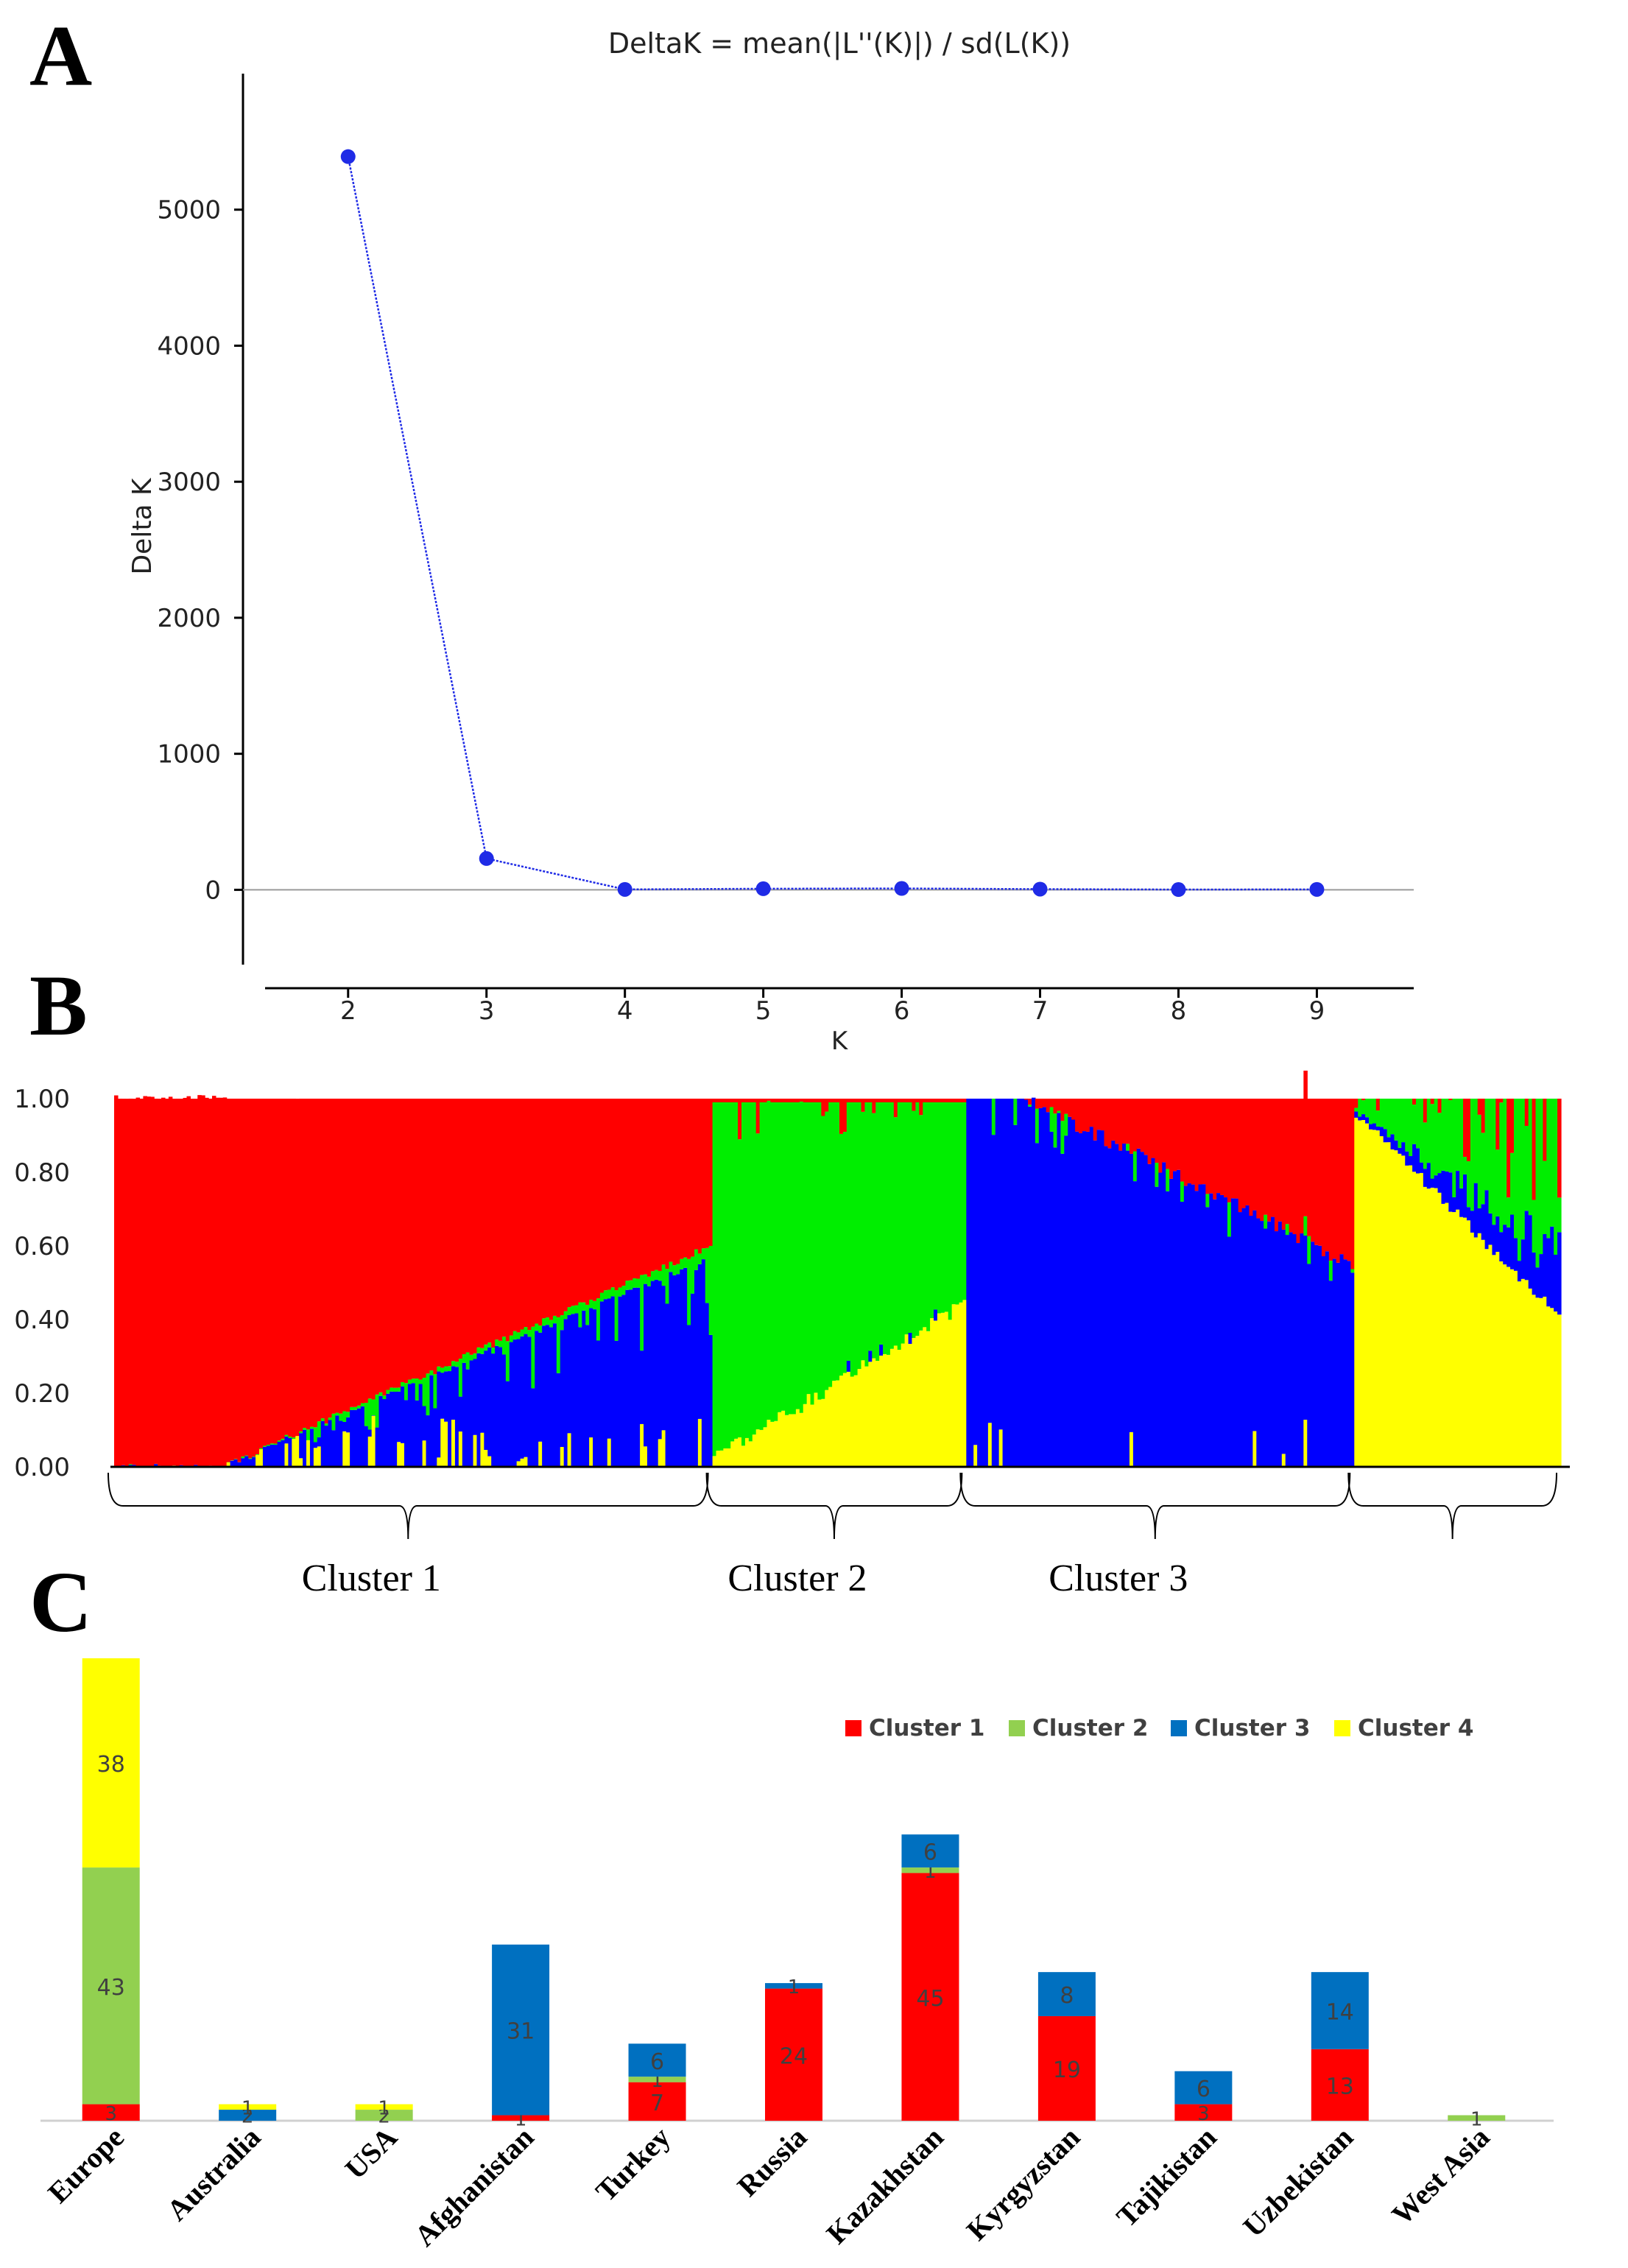 The width and height of the screenshot is (1628, 2268). What do you see at coordinates (42, 1394) in the screenshot?
I see `structure-y-tick-label: 0.20` at bounding box center [42, 1394].